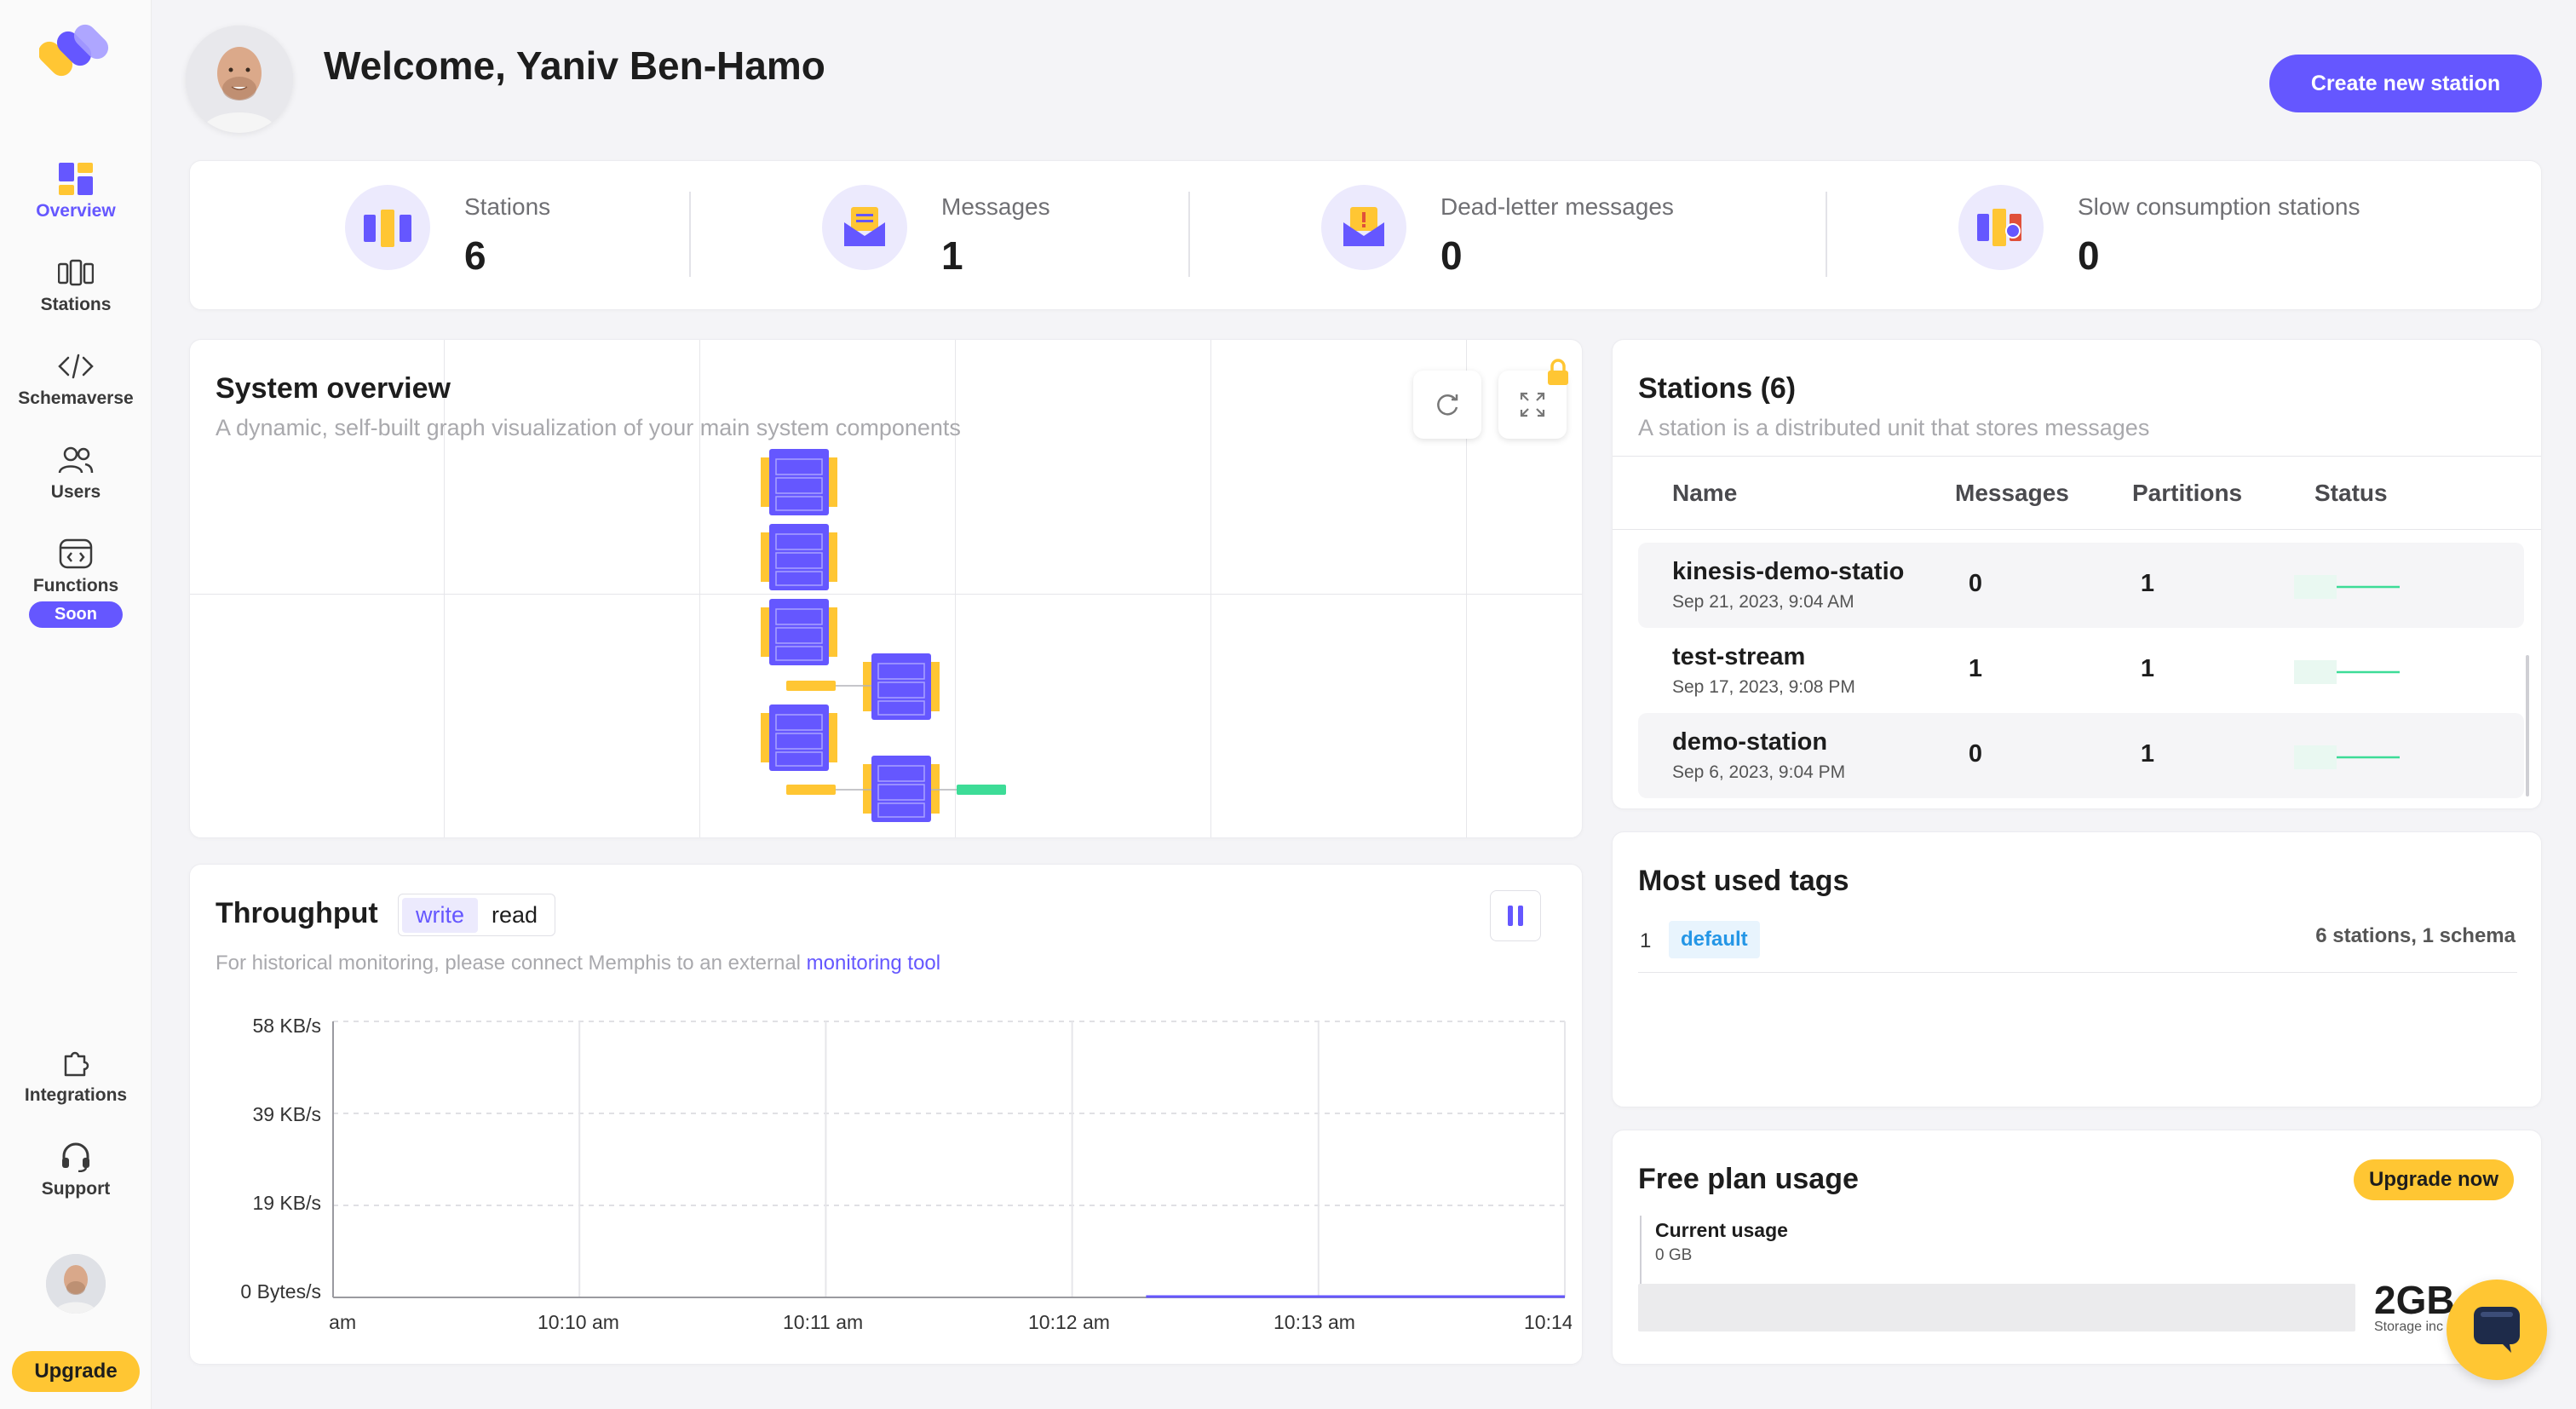 This screenshot has height=1409, width=2576. I want to click on sidebar-item-schemaverse: Schemaverse, so click(76, 379).